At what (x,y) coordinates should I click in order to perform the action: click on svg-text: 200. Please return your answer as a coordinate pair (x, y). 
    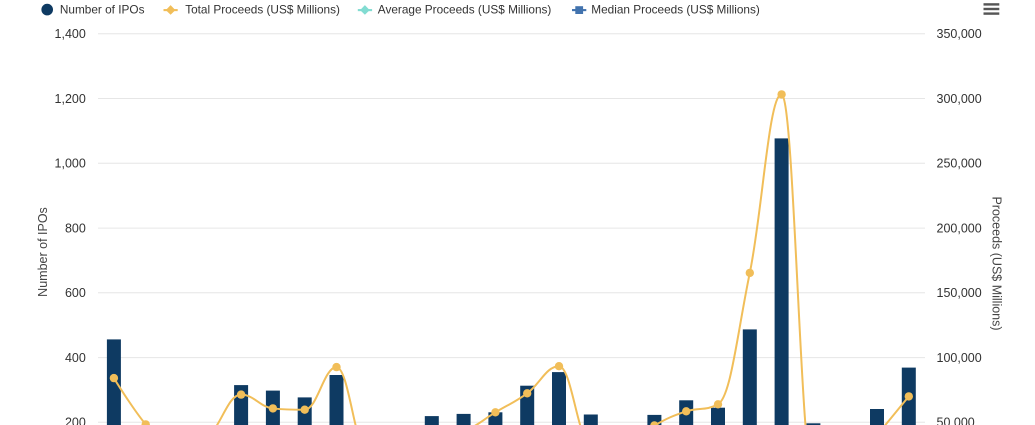
    Looking at the image, I should click on (75, 420).